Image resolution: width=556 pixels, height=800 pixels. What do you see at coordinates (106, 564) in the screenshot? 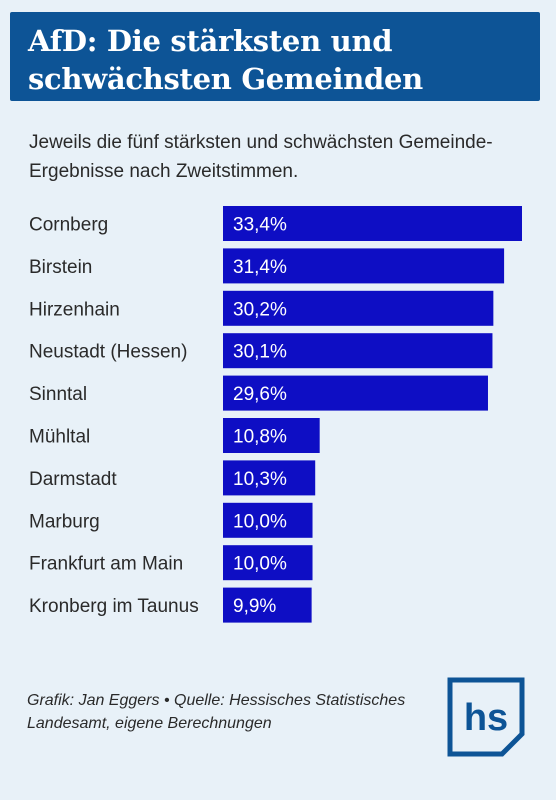
I see `category-label: Frankfurt am Main` at bounding box center [106, 564].